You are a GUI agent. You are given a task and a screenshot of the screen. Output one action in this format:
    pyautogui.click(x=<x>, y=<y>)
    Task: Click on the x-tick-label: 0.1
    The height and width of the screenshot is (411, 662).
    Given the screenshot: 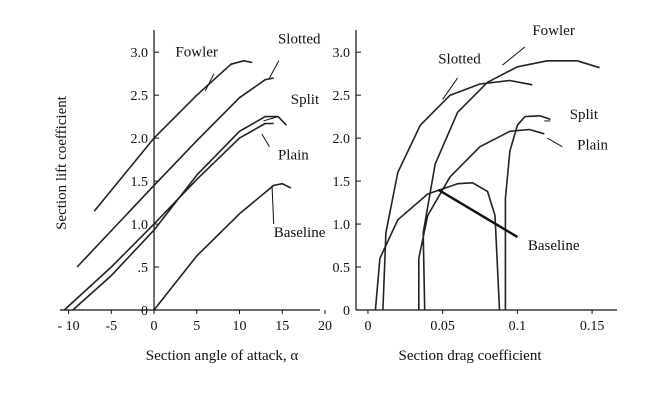 What is the action you would take?
    pyautogui.click(x=518, y=326)
    